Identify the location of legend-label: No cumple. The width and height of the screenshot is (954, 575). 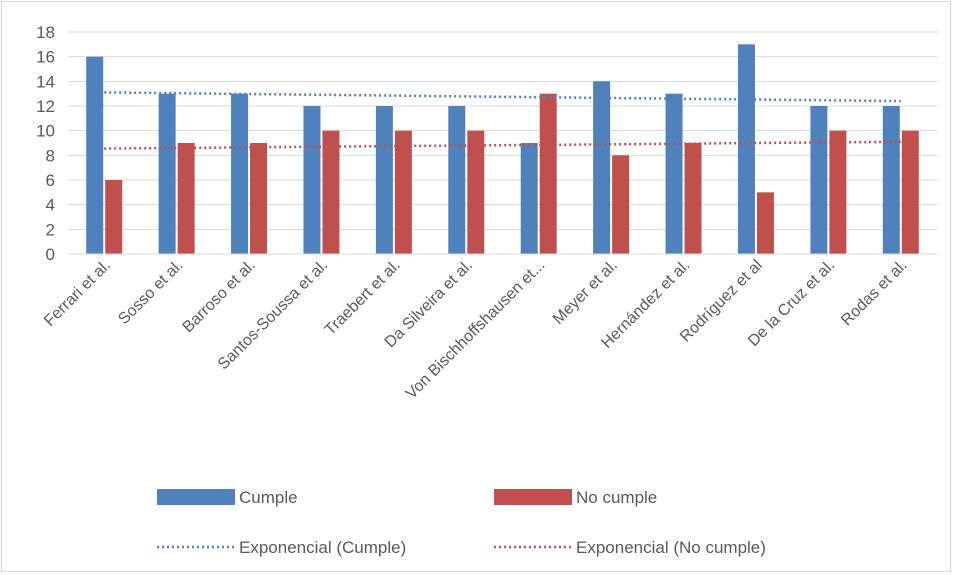
(616, 497).